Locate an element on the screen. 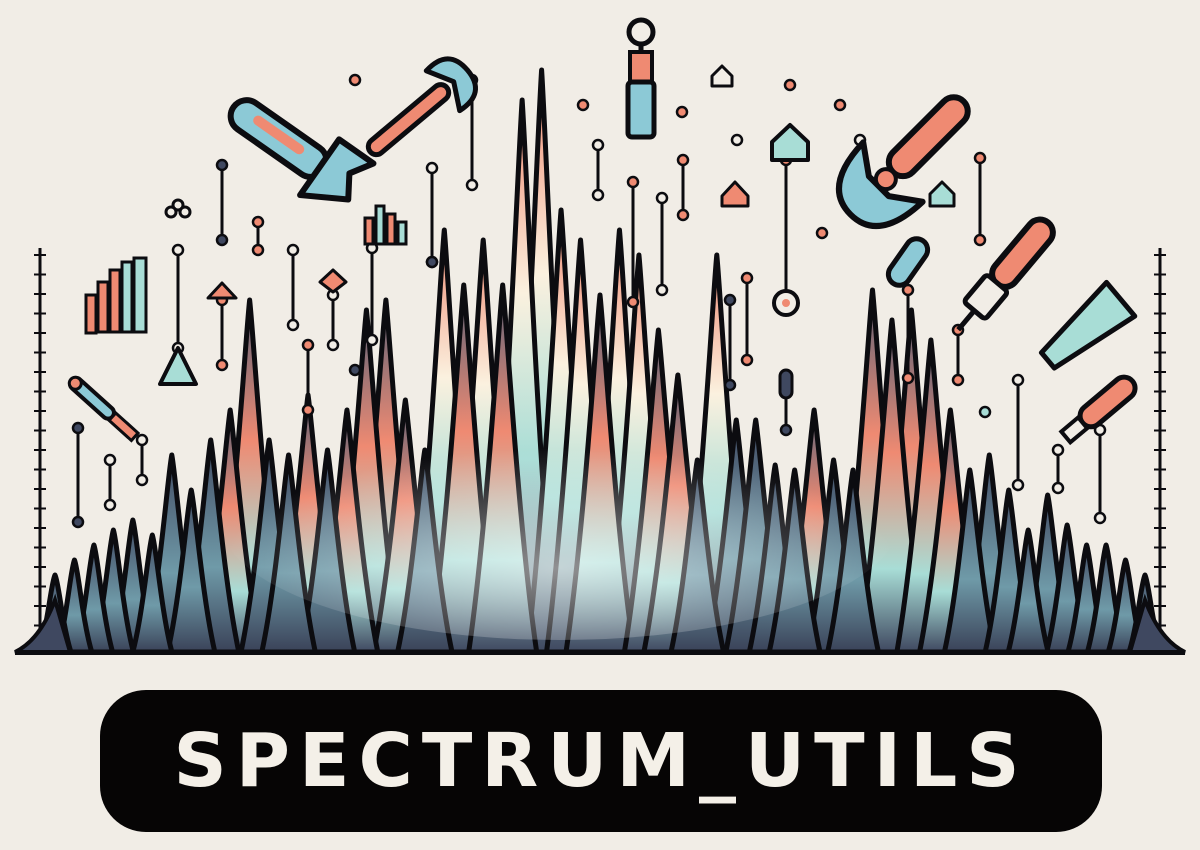 The height and width of the screenshot is (850, 1200). chisel-icon is located at coordinates (1088, 325).